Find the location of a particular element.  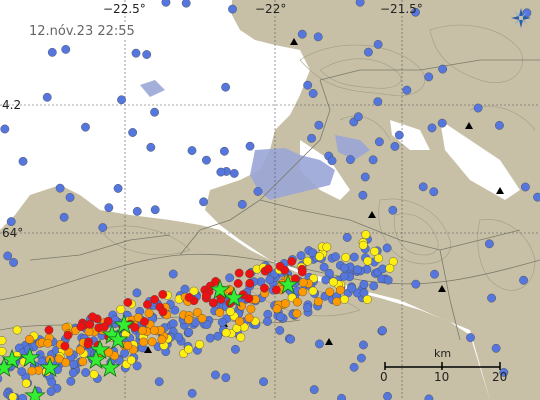

lon-label-22: −22° is located at coordinates (271, 9).